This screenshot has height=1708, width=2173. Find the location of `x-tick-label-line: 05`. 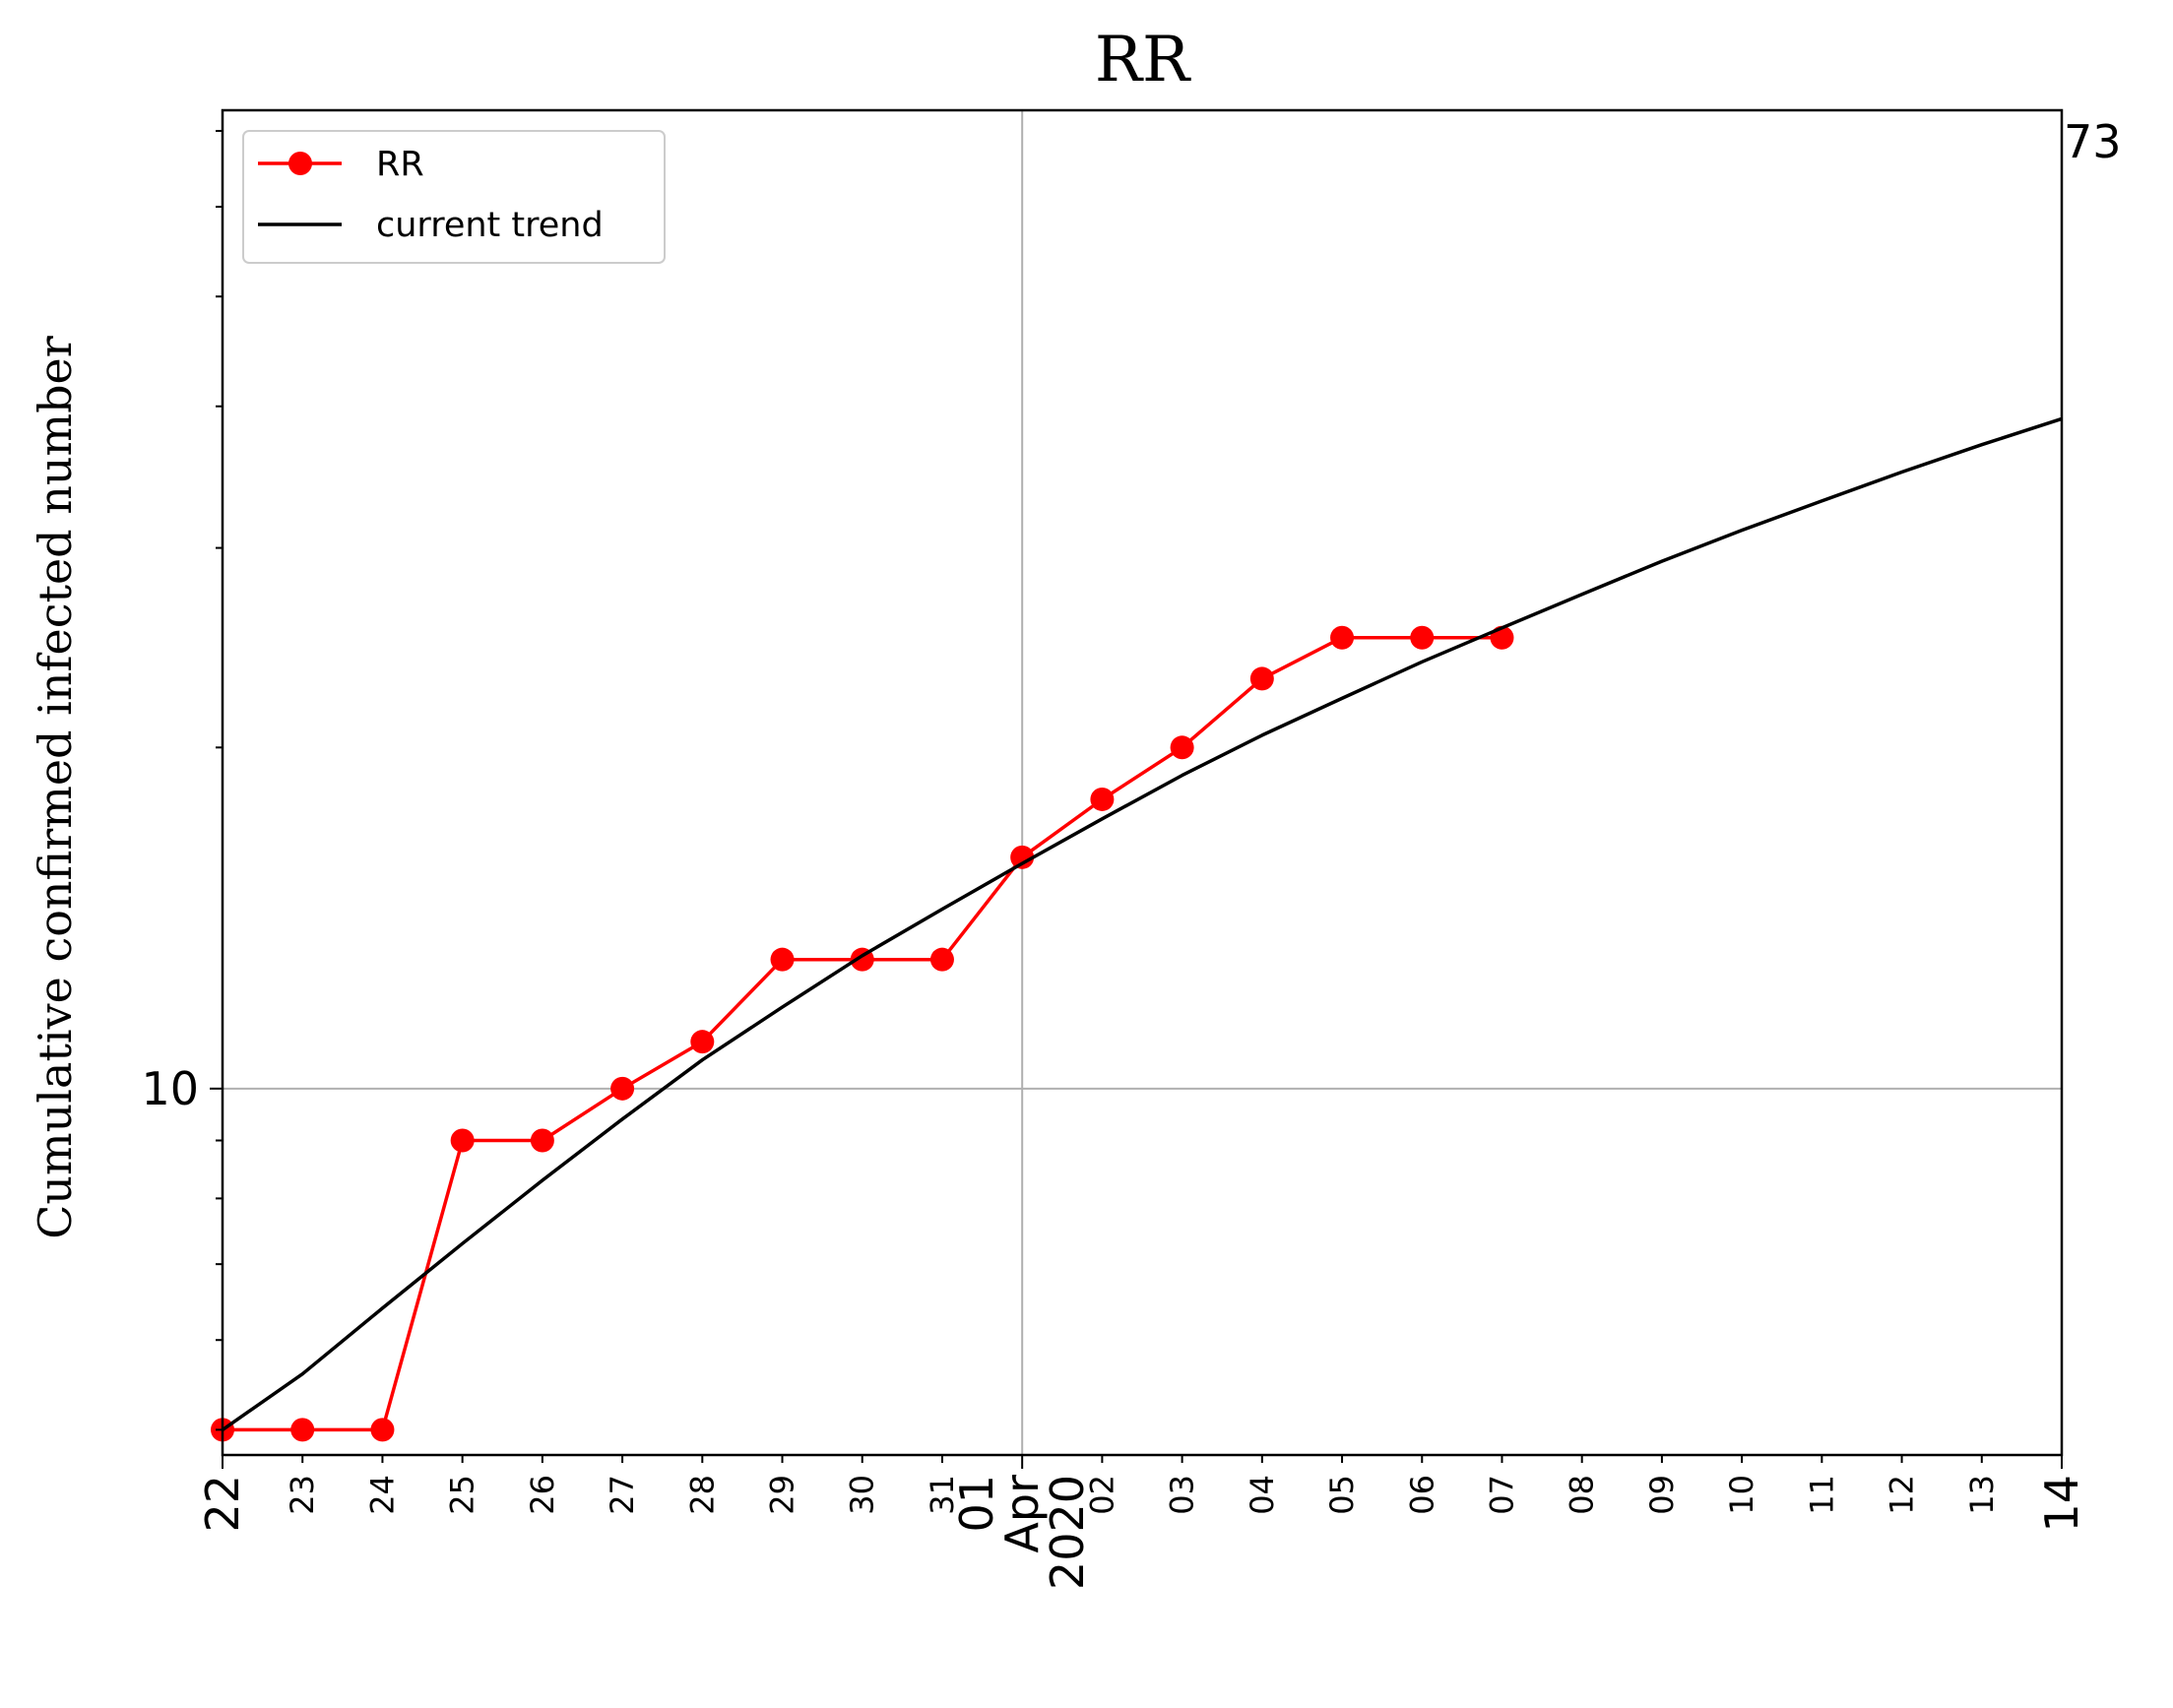

x-tick-label-line: 05 is located at coordinates (1342, 1495).